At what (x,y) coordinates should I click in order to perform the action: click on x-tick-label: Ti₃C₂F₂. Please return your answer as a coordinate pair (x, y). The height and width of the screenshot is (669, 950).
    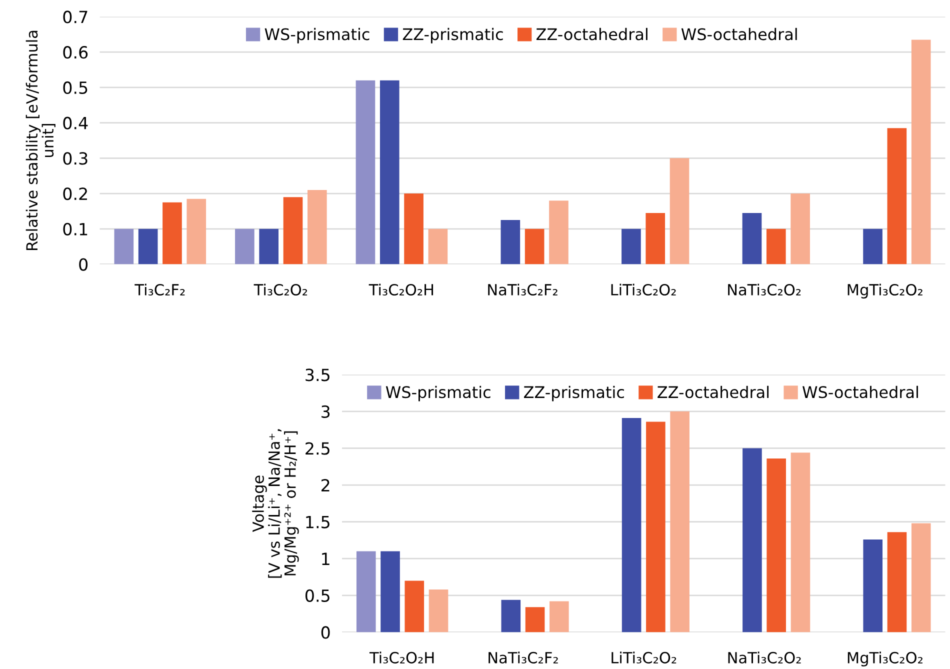
    Looking at the image, I should click on (159, 290).